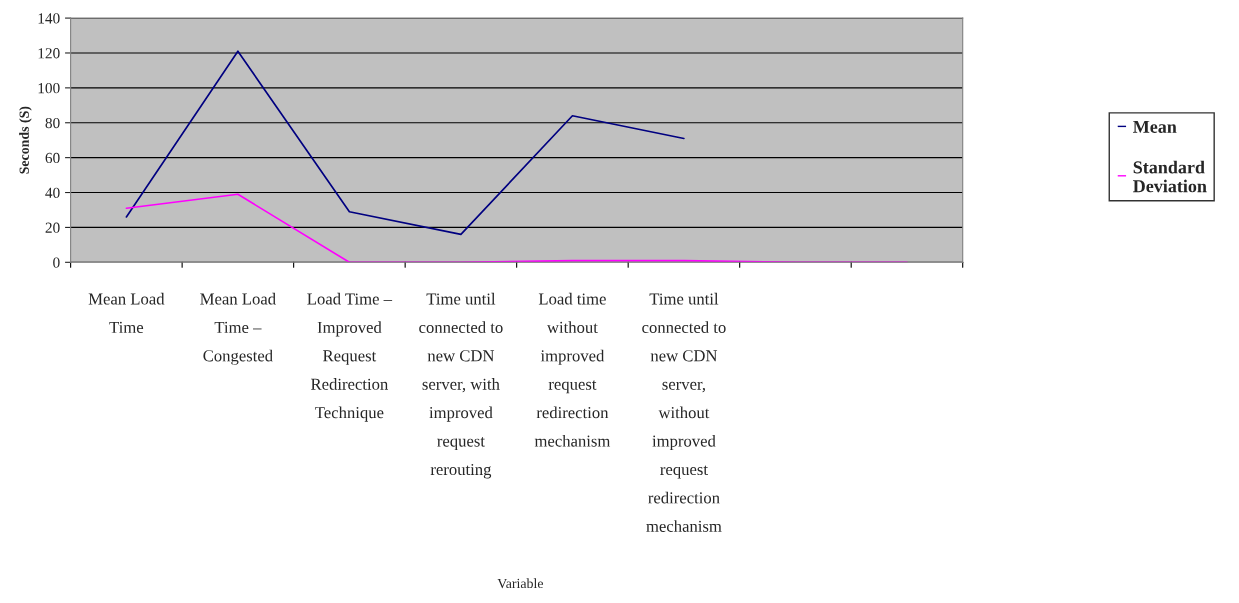  I want to click on y-axis-title: Seconds (S), so click(25, 140).